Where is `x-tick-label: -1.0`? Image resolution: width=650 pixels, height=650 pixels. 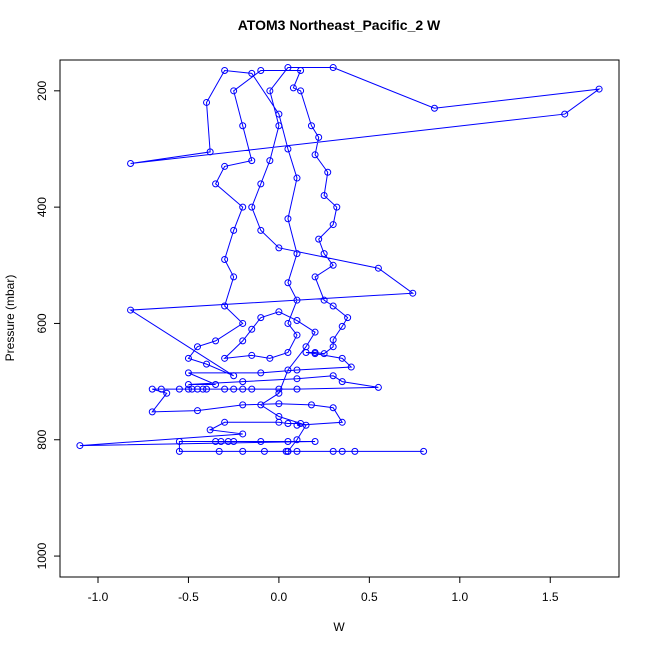
x-tick-label: -1.0 is located at coordinates (98, 597).